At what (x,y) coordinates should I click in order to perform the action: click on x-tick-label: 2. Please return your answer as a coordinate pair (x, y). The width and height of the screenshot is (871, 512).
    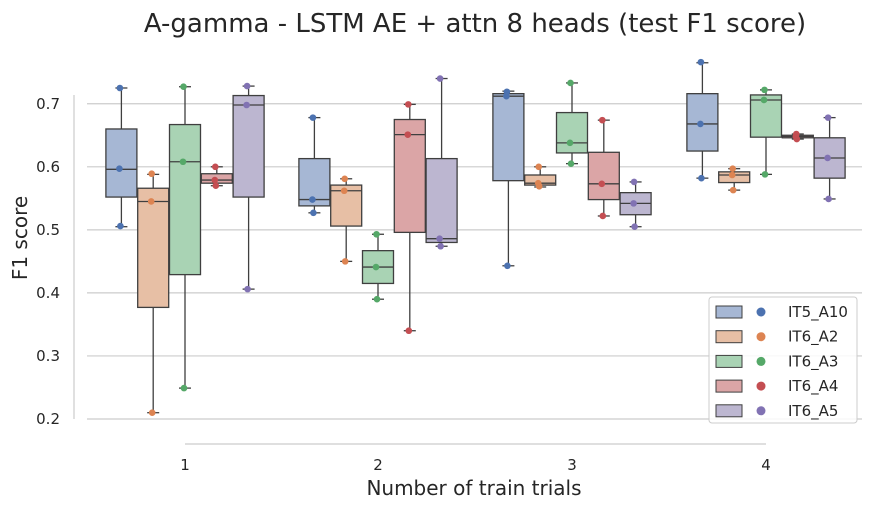
    Looking at the image, I should click on (378, 465).